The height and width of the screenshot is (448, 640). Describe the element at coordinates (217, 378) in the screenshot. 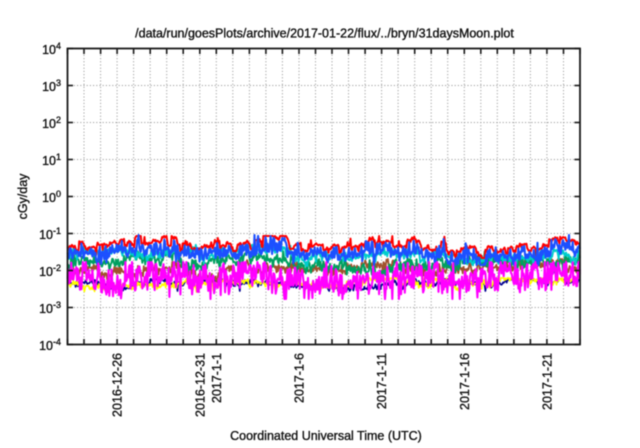

I see `svg-text: 2017-1-1` at that location.